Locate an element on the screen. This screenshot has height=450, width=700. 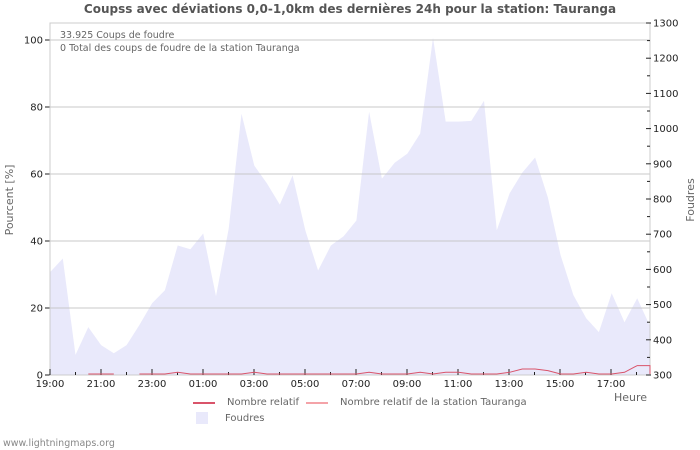
left-axis-tick-label: 0 is located at coordinates (40, 376).